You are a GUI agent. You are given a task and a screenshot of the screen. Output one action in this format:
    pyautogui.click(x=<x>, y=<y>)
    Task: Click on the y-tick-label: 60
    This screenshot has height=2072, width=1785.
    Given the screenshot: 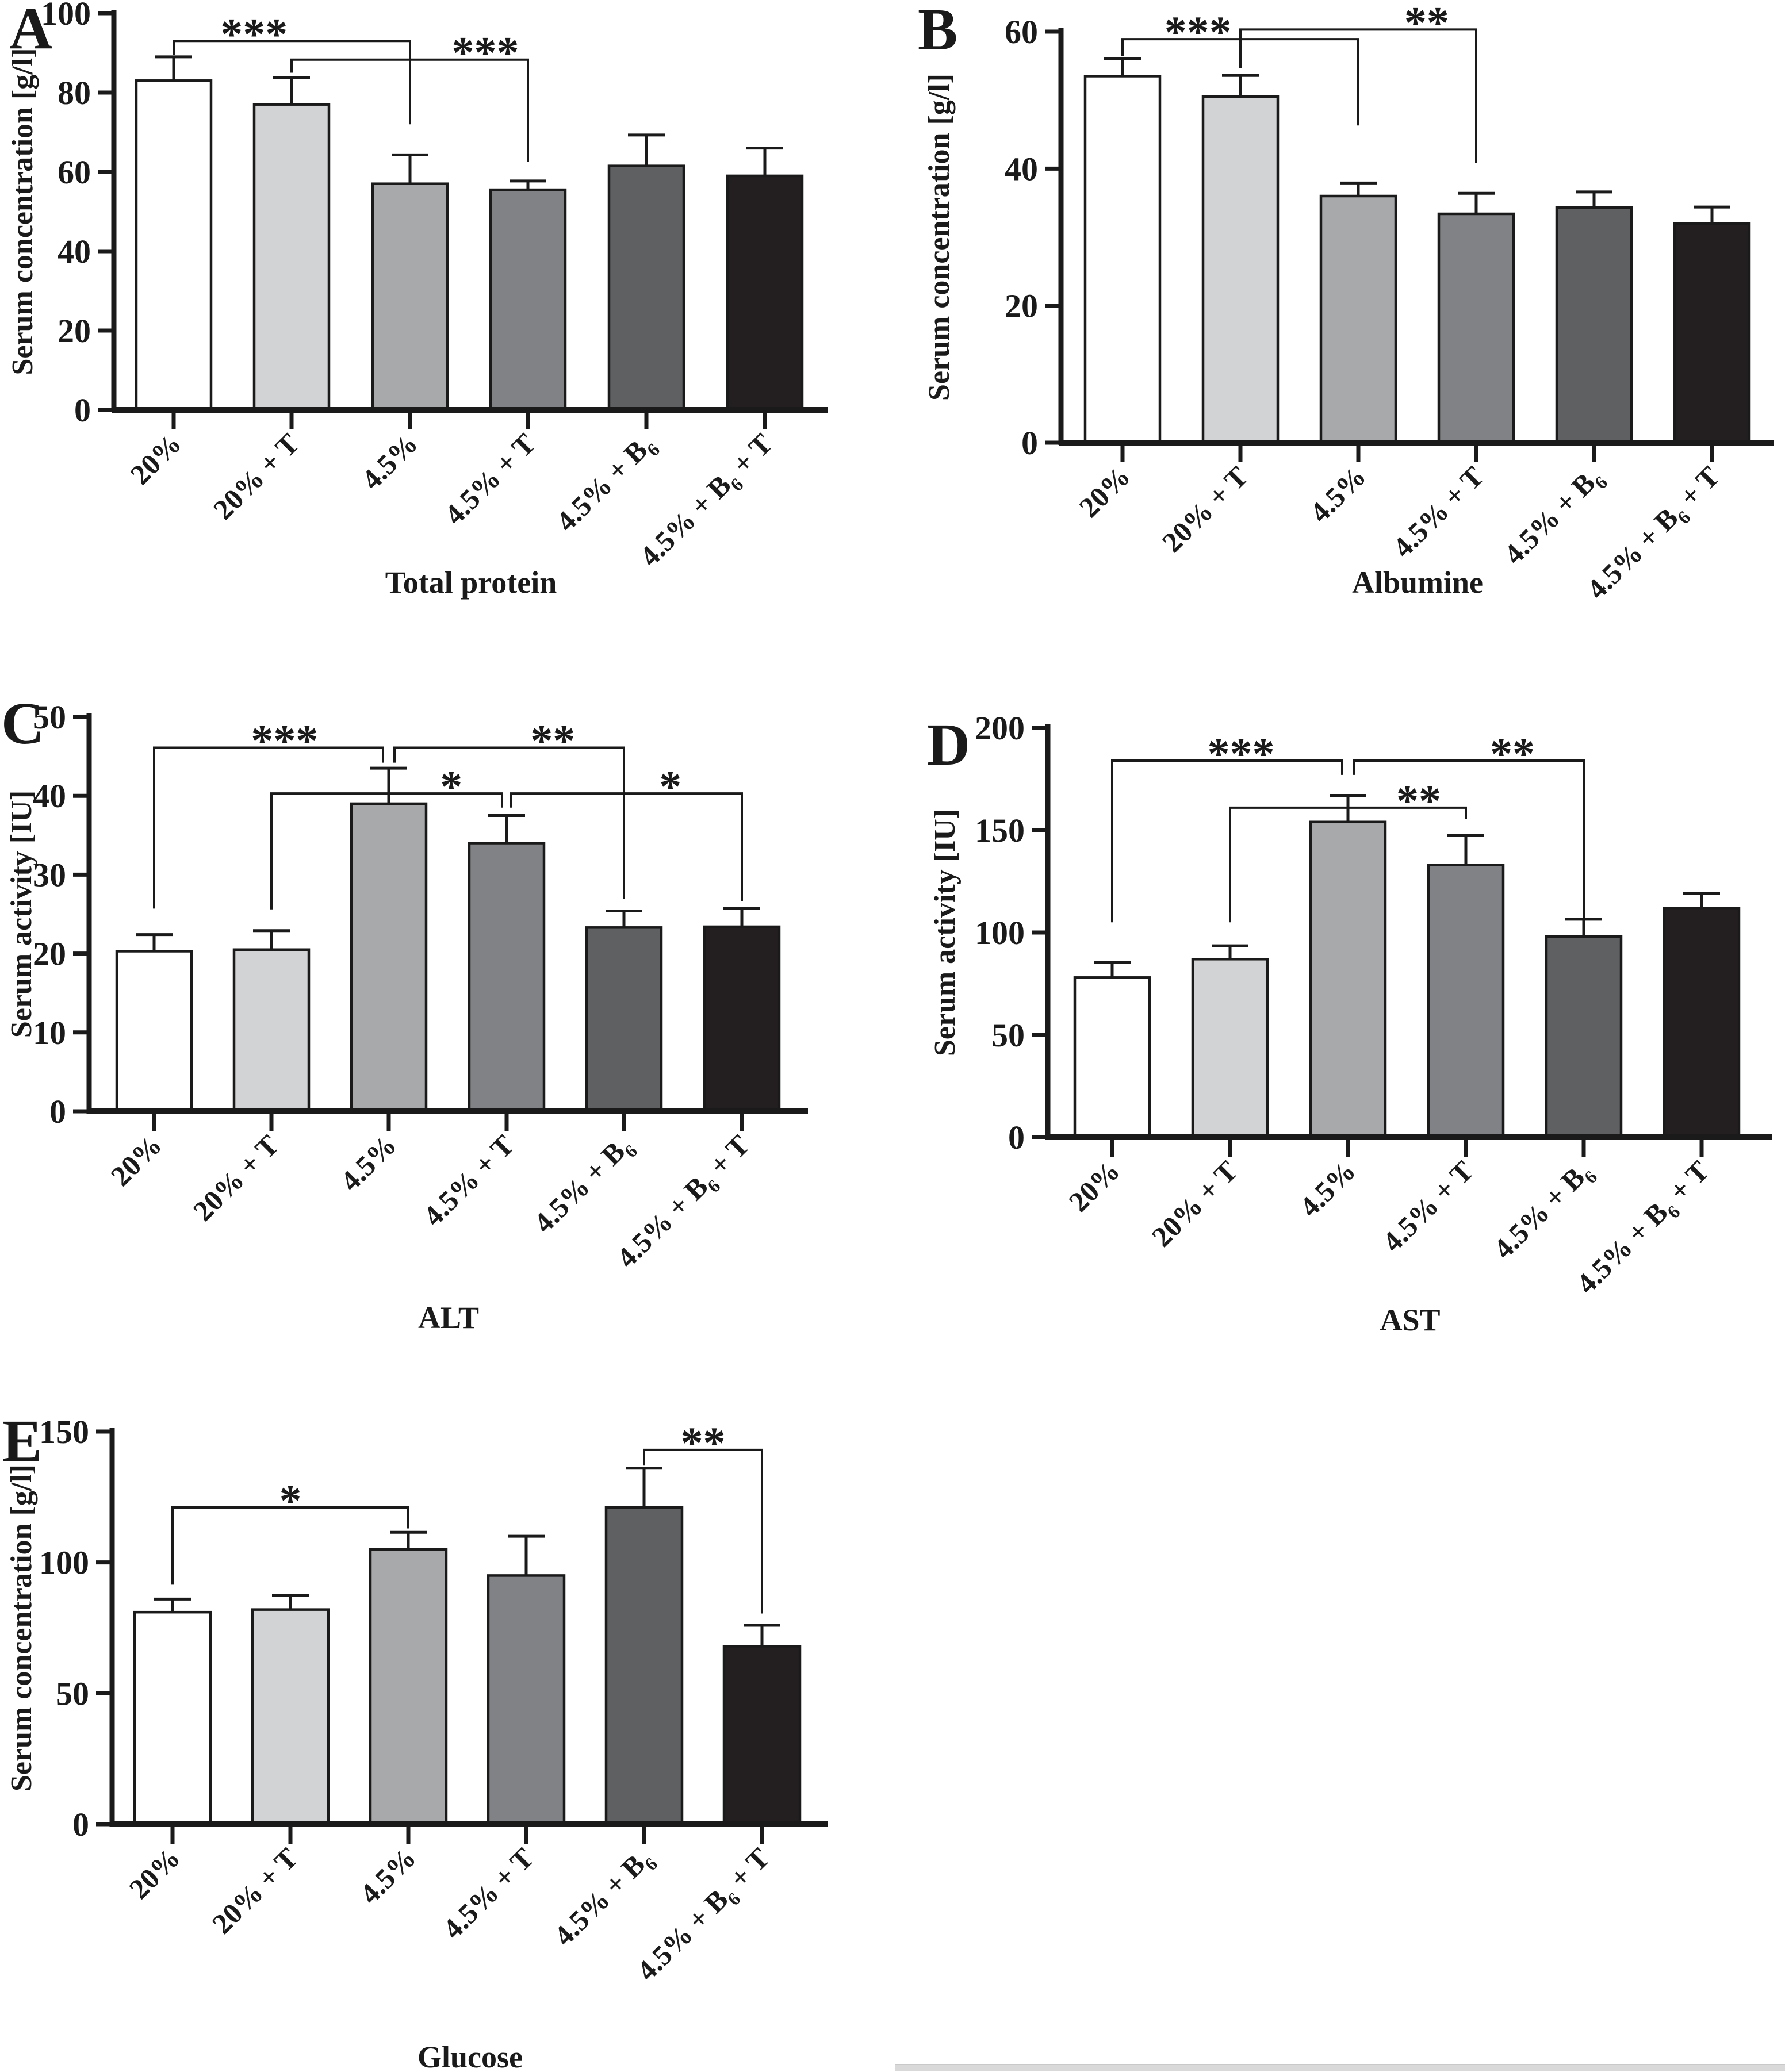 What is the action you would take?
    pyautogui.click(x=74, y=172)
    